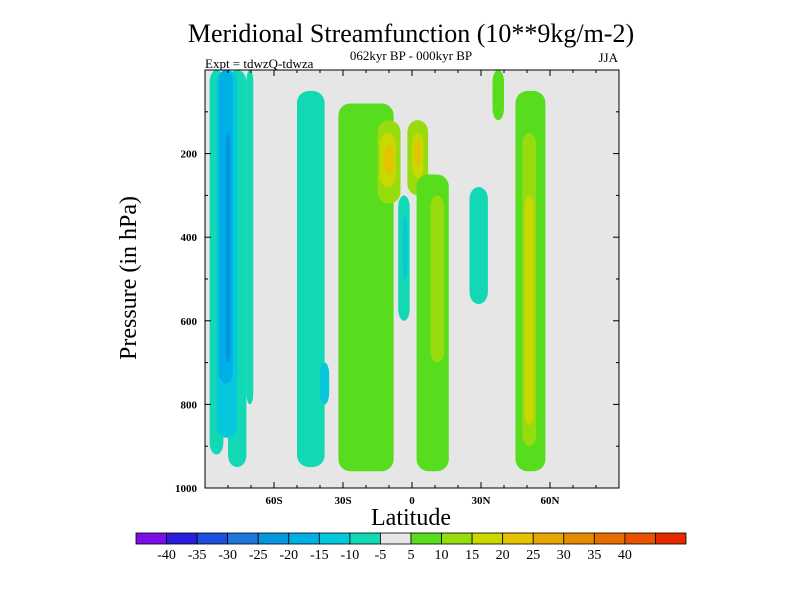 The image size is (800, 600). Describe the element at coordinates (594, 555) in the screenshot. I see `colorbar-label: 35` at that location.